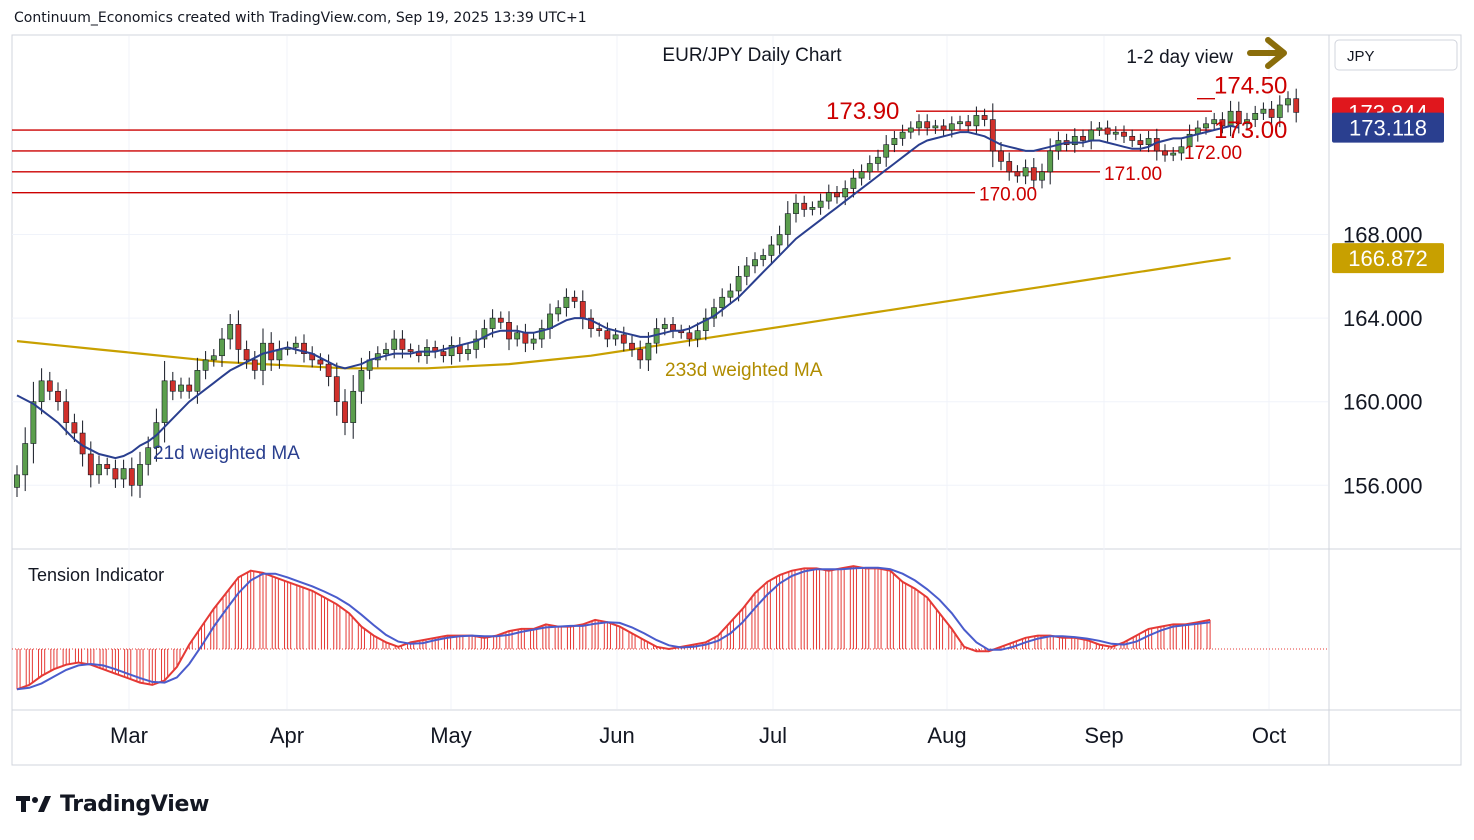  I want to click on time-axis: Mar Apr May Jun Jul Aug Sep Oct, so click(698, 735).